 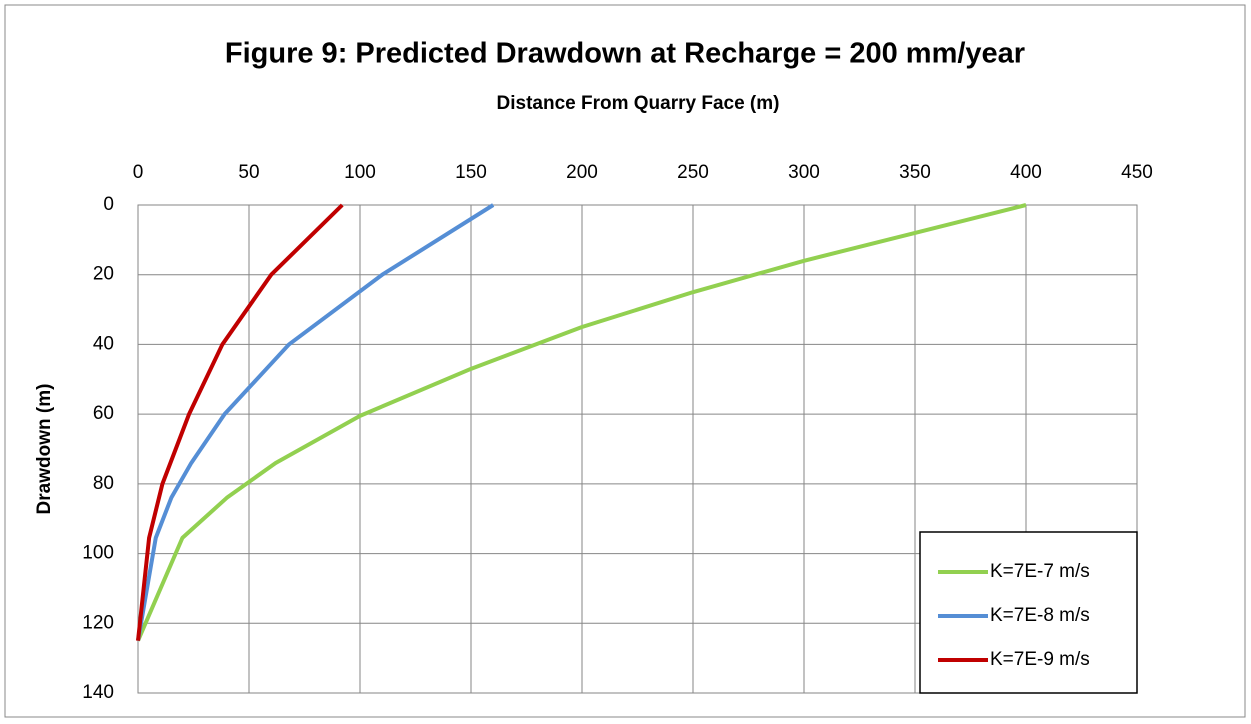 I want to click on y-axis-label: Drawdown (m), so click(x=44, y=449).